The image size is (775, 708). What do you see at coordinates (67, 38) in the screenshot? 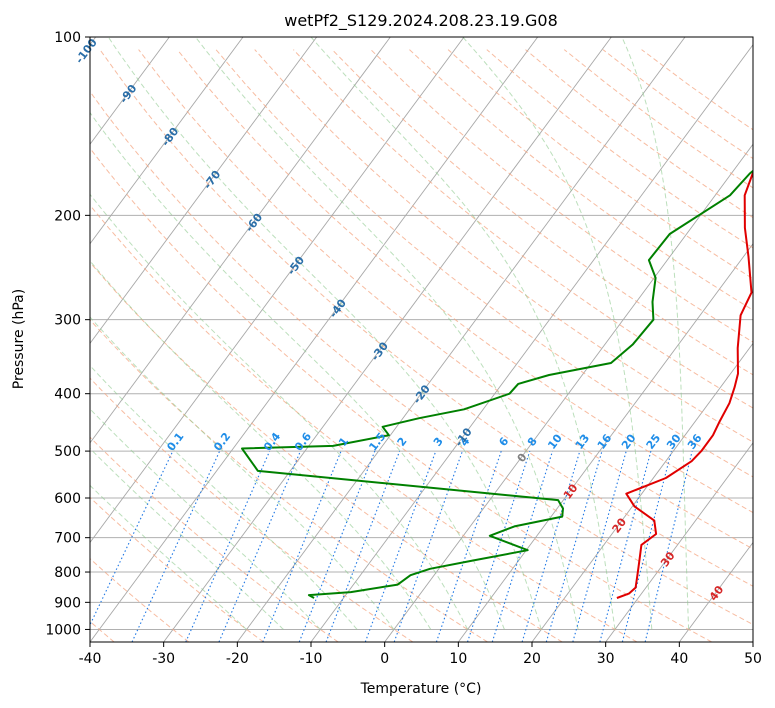
I see `y-tick-label: 100` at bounding box center [67, 38].